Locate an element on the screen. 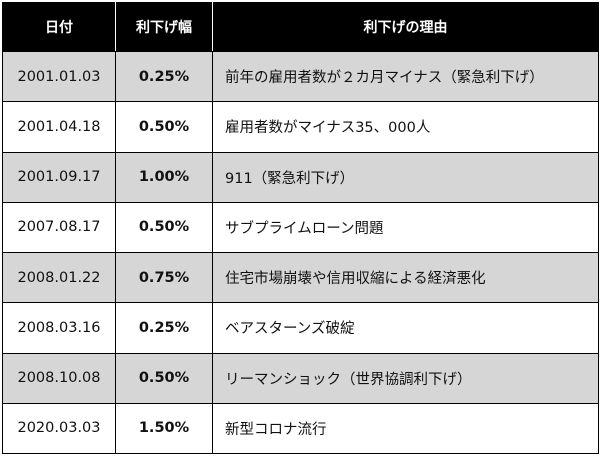 This screenshot has height=456, width=600. cell-reason: リーマンショック（世界協調利下げ） is located at coordinates (405, 378).